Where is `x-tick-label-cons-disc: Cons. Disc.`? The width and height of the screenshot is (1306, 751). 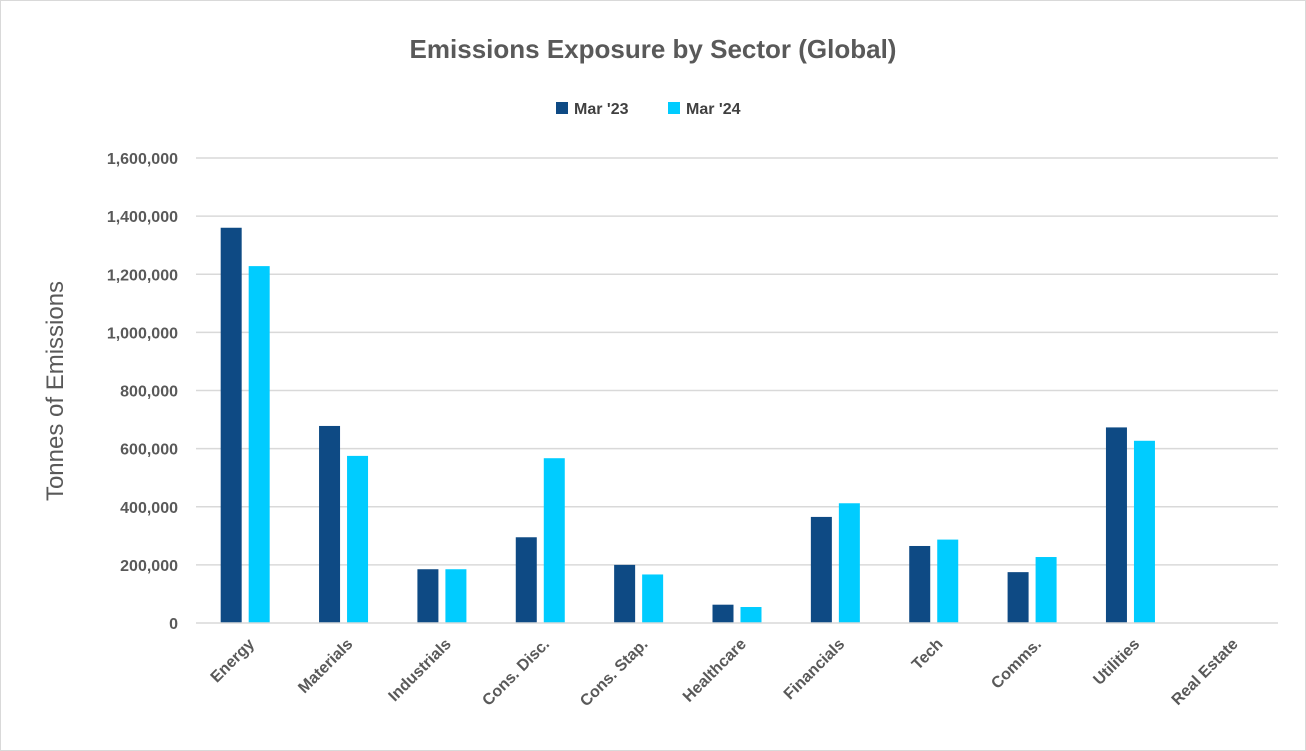
x-tick-label-cons-disc: Cons. Disc. is located at coordinates (516, 673).